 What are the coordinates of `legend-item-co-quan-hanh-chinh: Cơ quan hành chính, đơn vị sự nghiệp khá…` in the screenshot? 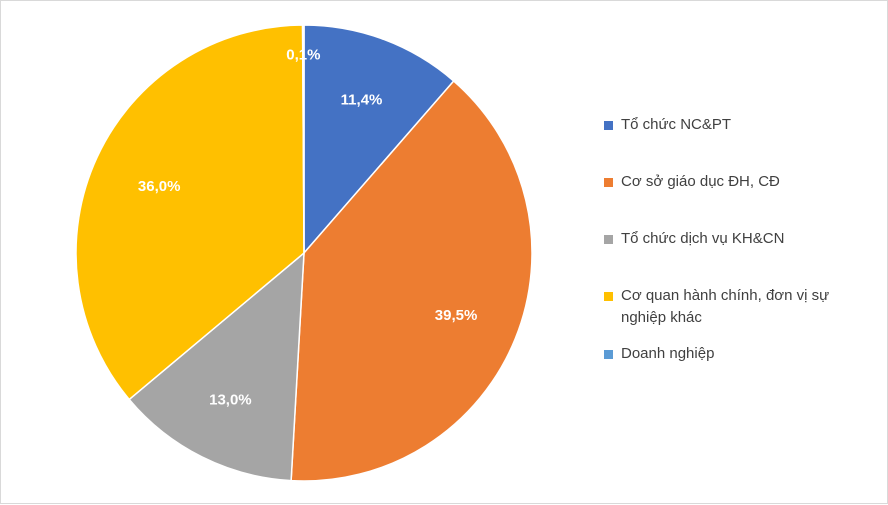 It's located at (739, 307).